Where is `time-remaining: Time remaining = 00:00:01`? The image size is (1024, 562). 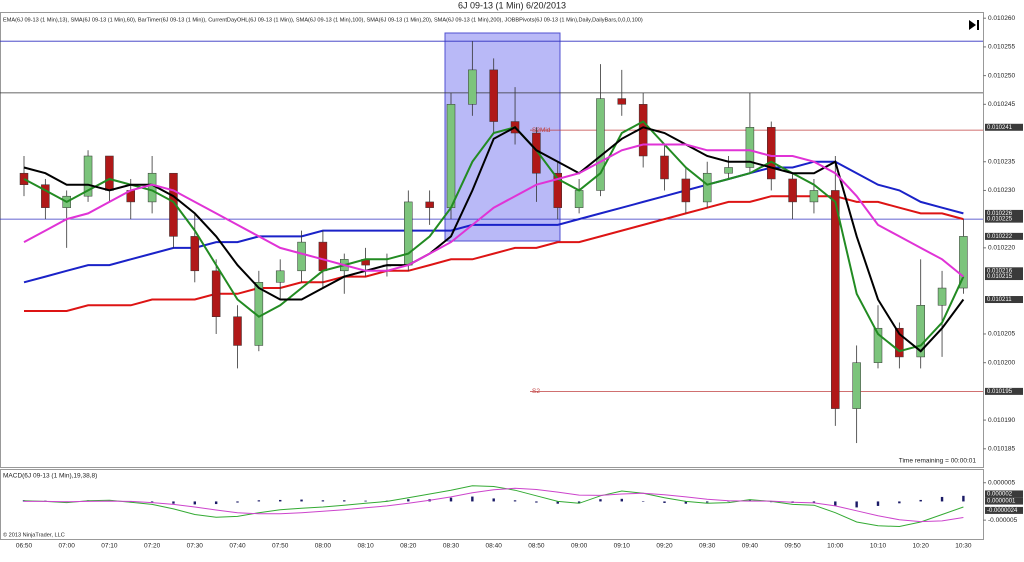 time-remaining: Time remaining = 00:00:01 is located at coordinates (938, 461).